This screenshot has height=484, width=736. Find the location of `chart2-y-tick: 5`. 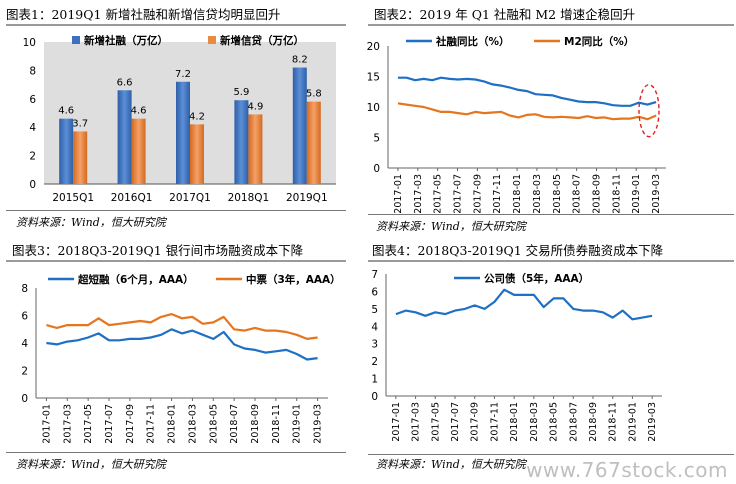

chart2-y-tick: 5 is located at coordinates (376, 139).